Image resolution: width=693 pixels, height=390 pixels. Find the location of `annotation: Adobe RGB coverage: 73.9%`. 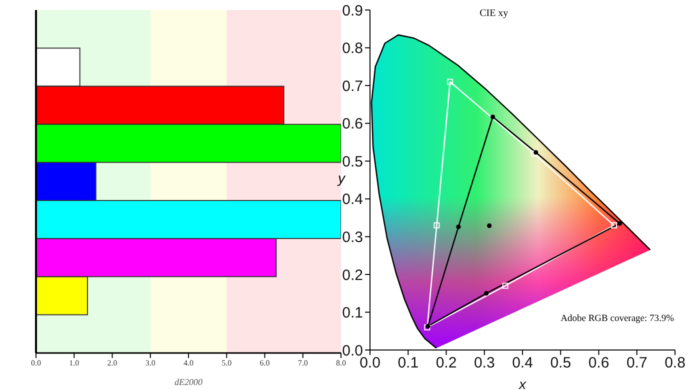

annotation: Adobe RGB coverage: 73.9% is located at coordinates (617, 319).